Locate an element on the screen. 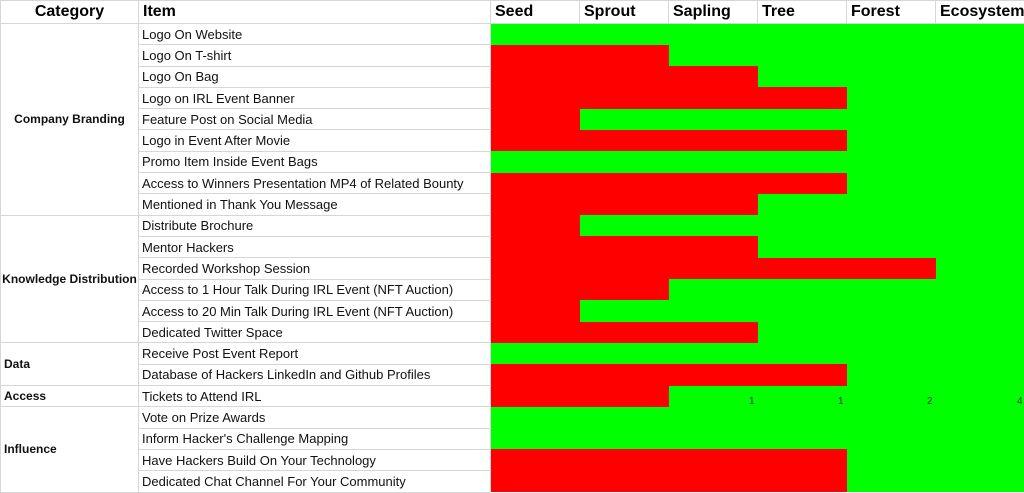  header-level-seed: Seed is located at coordinates (535, 12).